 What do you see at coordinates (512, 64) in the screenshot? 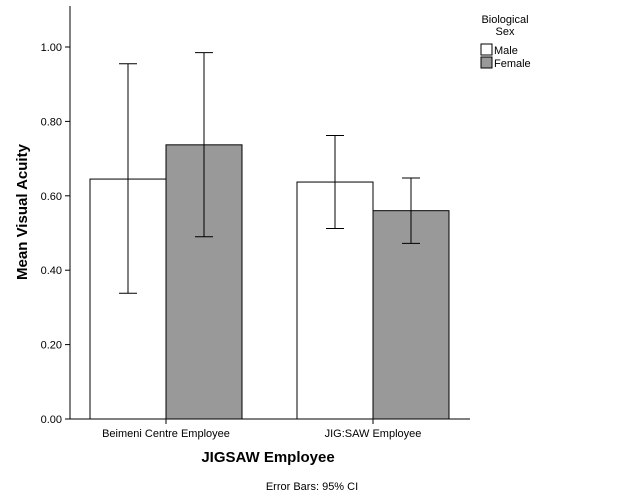
I see `legend-label-female: Female` at bounding box center [512, 64].